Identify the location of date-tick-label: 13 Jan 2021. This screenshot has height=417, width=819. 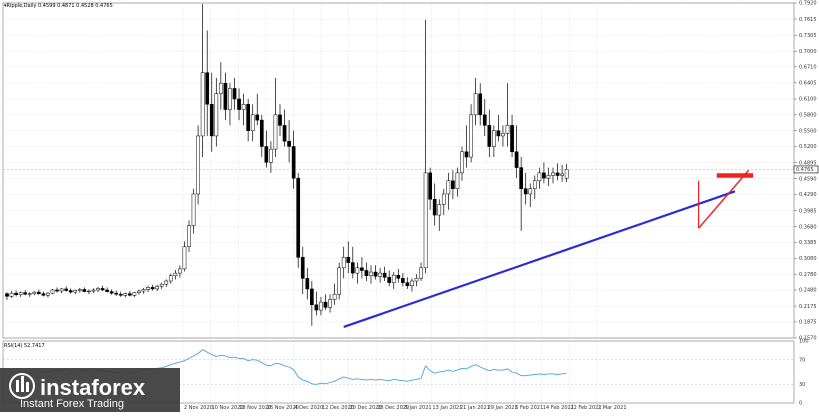
(447, 408).